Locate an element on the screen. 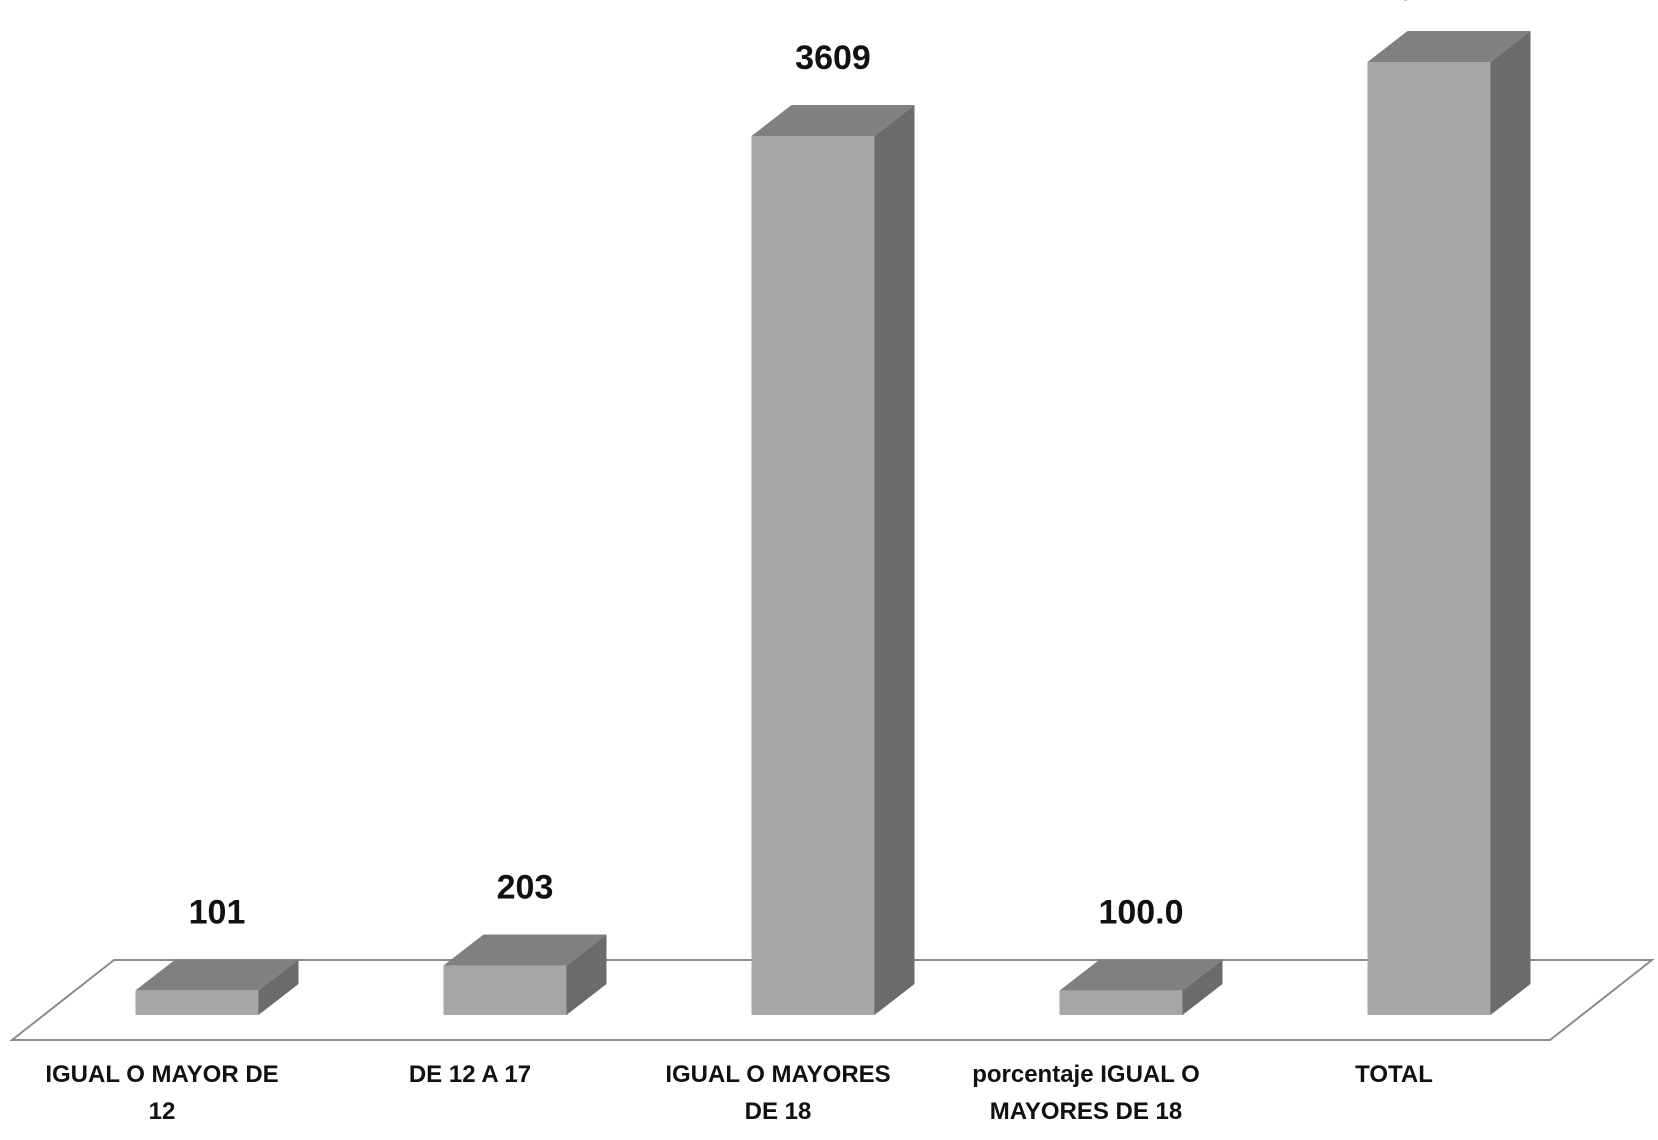 The width and height of the screenshot is (1658, 1140). category-label-2-line-0: IGUAL O MAYORES is located at coordinates (777, 1074).